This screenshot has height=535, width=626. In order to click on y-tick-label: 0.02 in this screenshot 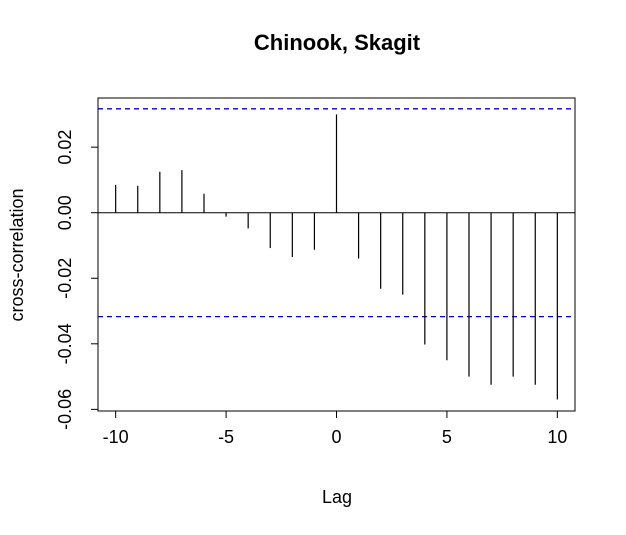, I will do `click(65, 147)`.